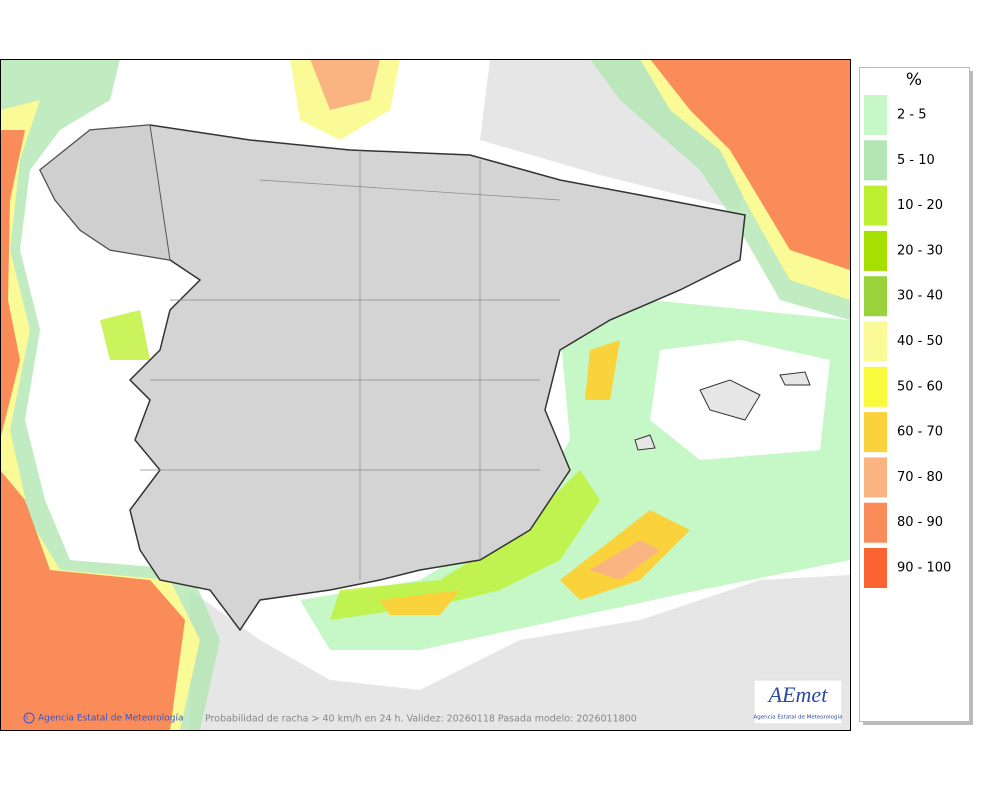 The width and height of the screenshot is (1000, 794). Describe the element at coordinates (920, 205) in the screenshot. I see `legend-label: 10 - 20` at that location.